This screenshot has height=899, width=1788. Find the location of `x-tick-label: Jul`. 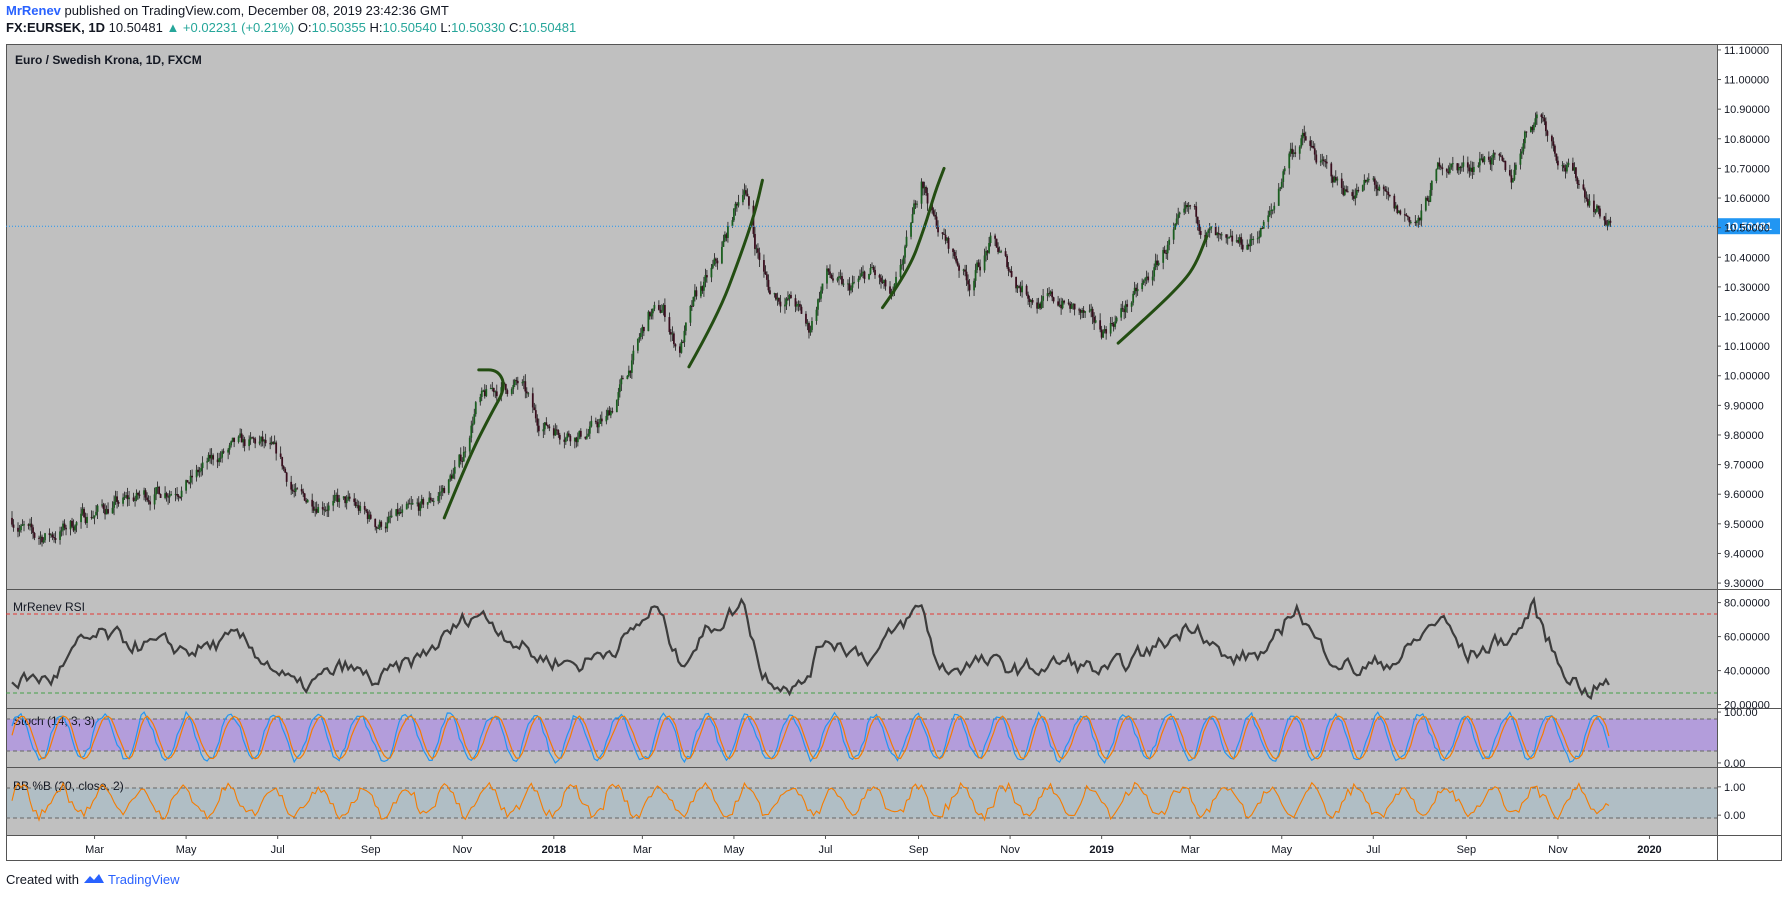

x-tick-label: Jul is located at coordinates (1373, 850).